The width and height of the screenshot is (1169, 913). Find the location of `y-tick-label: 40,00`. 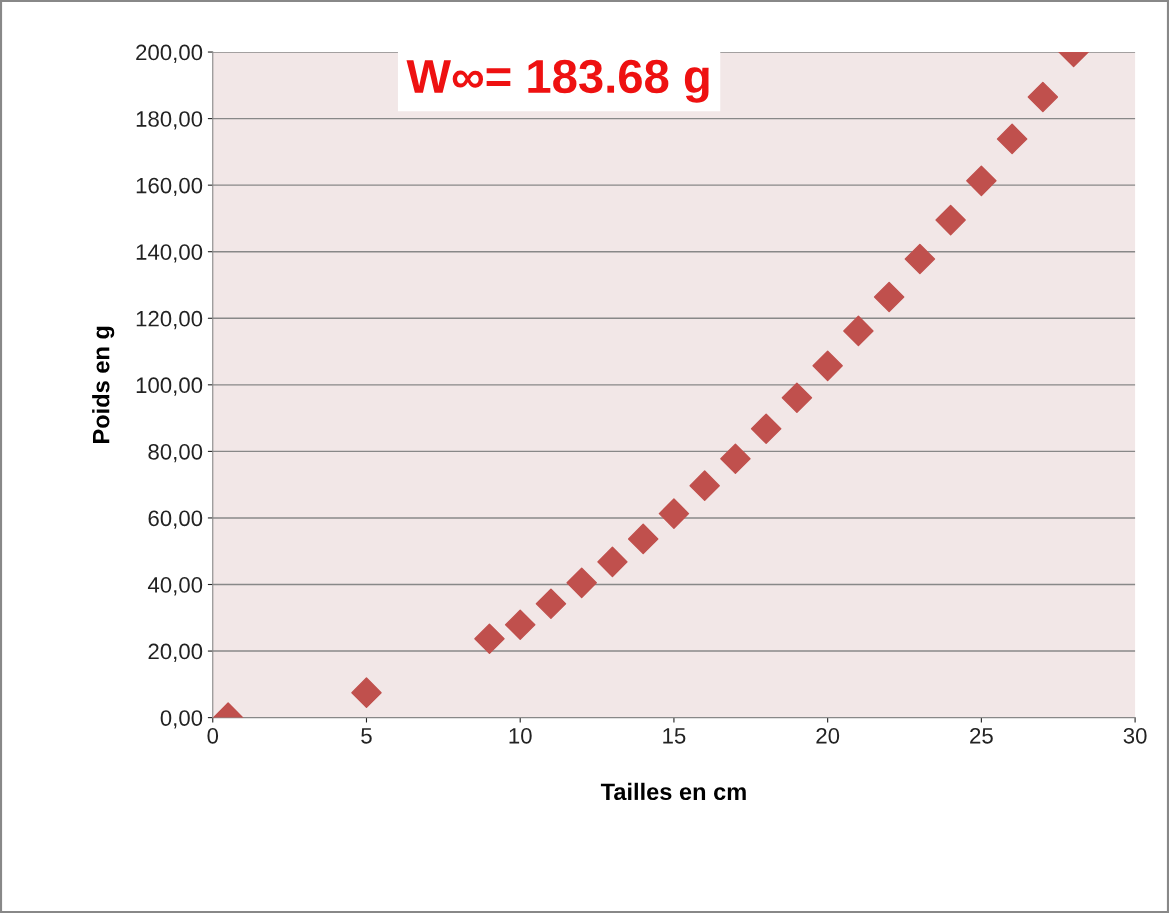

y-tick-label: 40,00 is located at coordinates (175, 586).